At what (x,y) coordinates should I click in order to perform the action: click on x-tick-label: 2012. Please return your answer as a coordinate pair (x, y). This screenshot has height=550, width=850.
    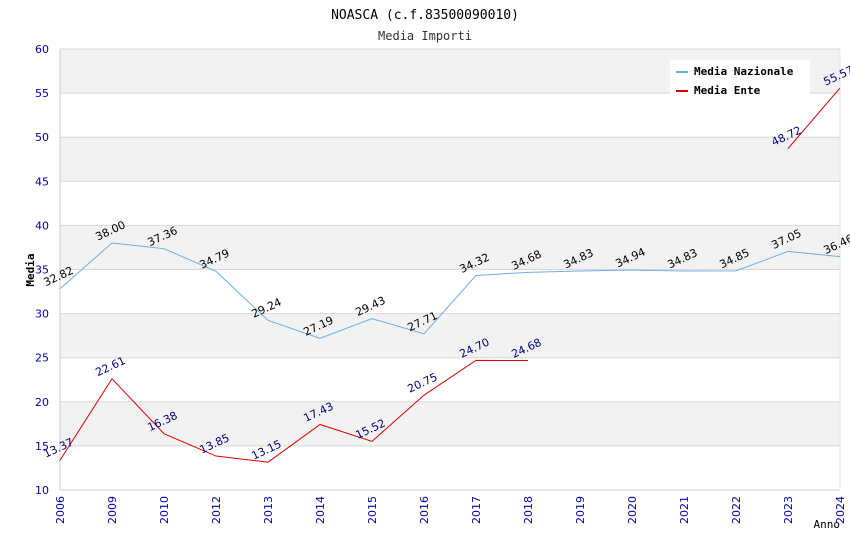
    Looking at the image, I should click on (216, 510).